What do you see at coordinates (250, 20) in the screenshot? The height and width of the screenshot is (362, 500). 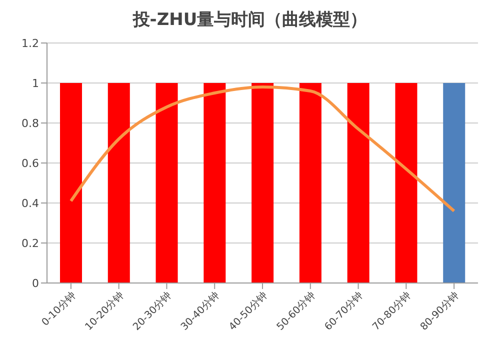 I see `chart-title: 投-ZHU量与时间（曲线模型）` at bounding box center [250, 20].